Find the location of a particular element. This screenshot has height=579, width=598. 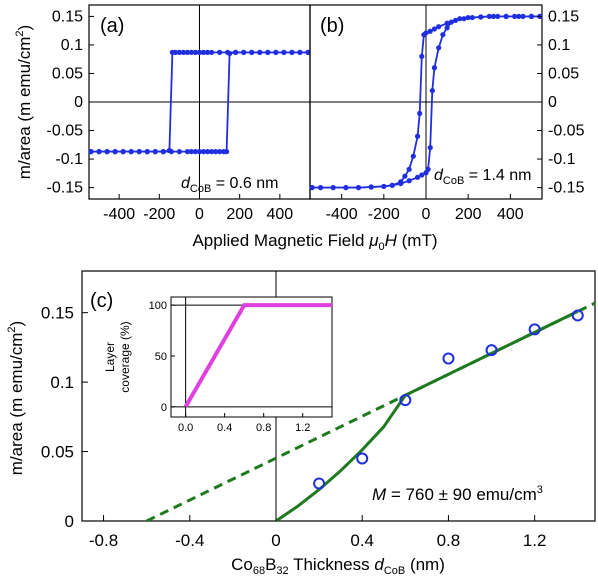

inset-xtick-label: 0.8 is located at coordinates (263, 428).